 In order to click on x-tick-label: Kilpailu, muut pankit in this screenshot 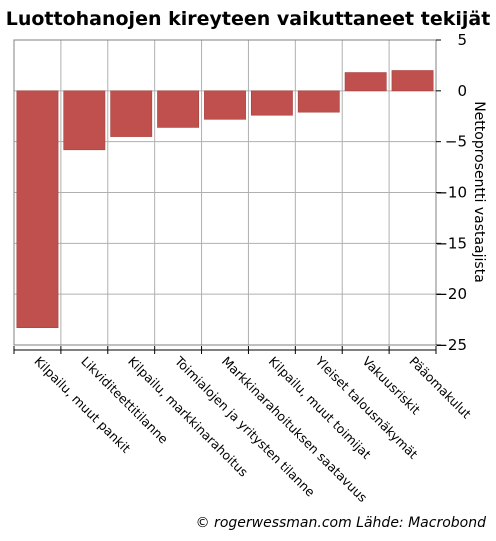, I will do `click(82, 405)`.